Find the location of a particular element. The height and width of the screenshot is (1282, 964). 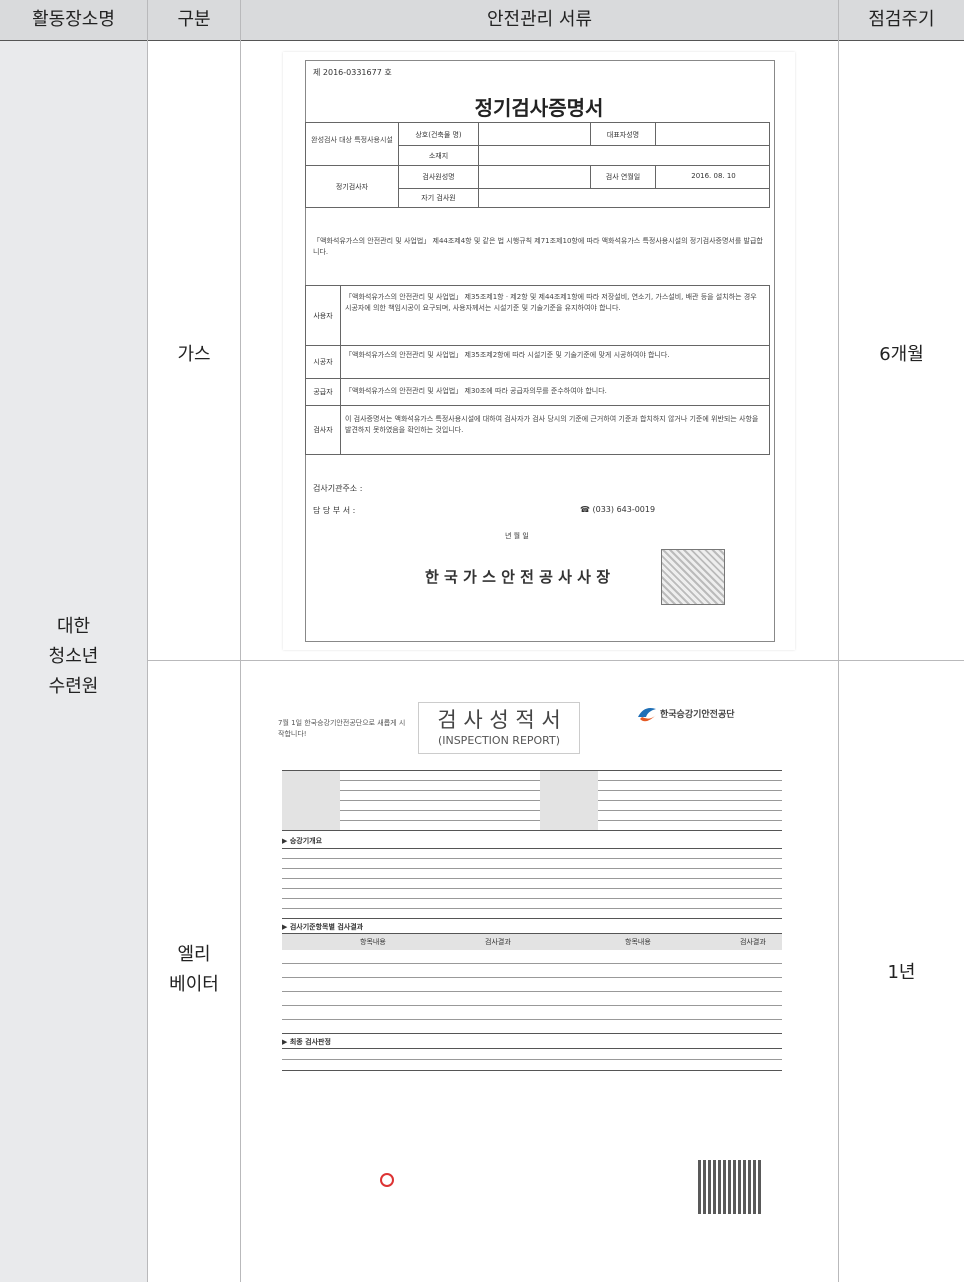

field-label: 대표자성명 is located at coordinates (623, 135).